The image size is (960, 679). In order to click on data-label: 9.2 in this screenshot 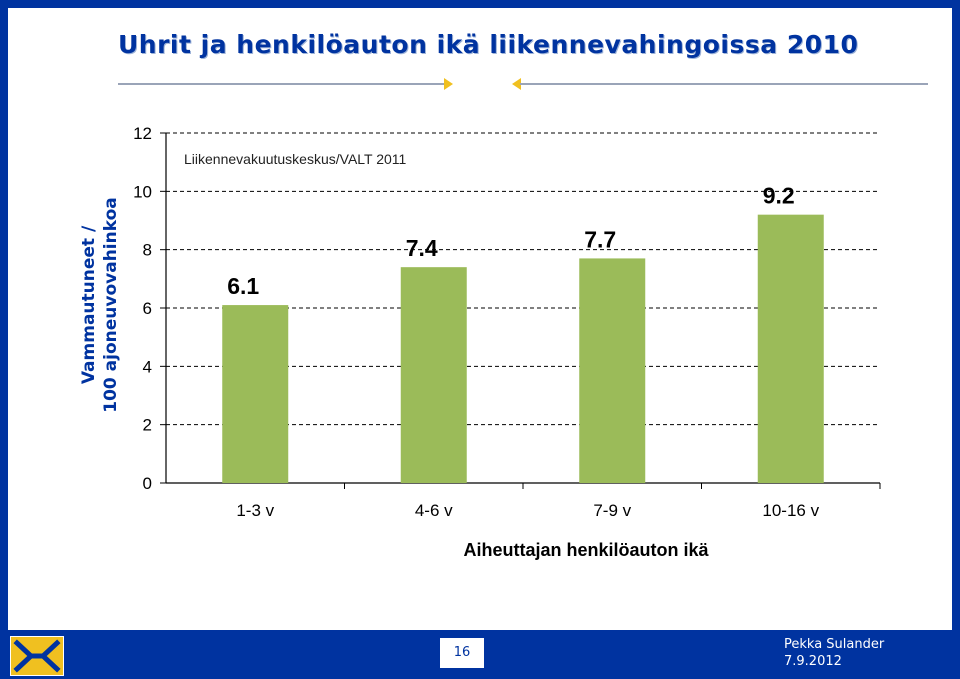, I will do `click(779, 196)`.